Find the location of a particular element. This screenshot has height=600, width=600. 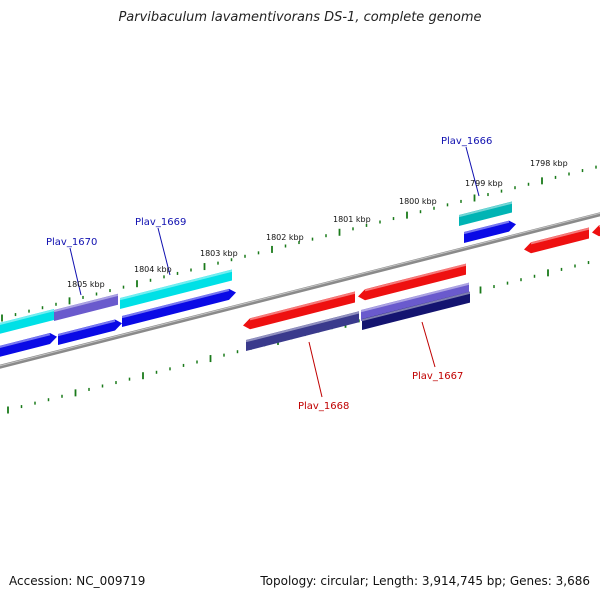

gene-blue-left is located at coordinates (28, 345).